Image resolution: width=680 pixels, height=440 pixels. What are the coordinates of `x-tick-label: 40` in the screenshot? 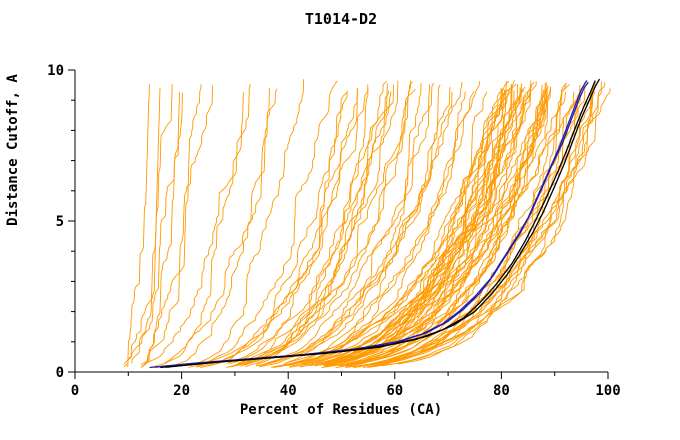 It's located at (288, 391).